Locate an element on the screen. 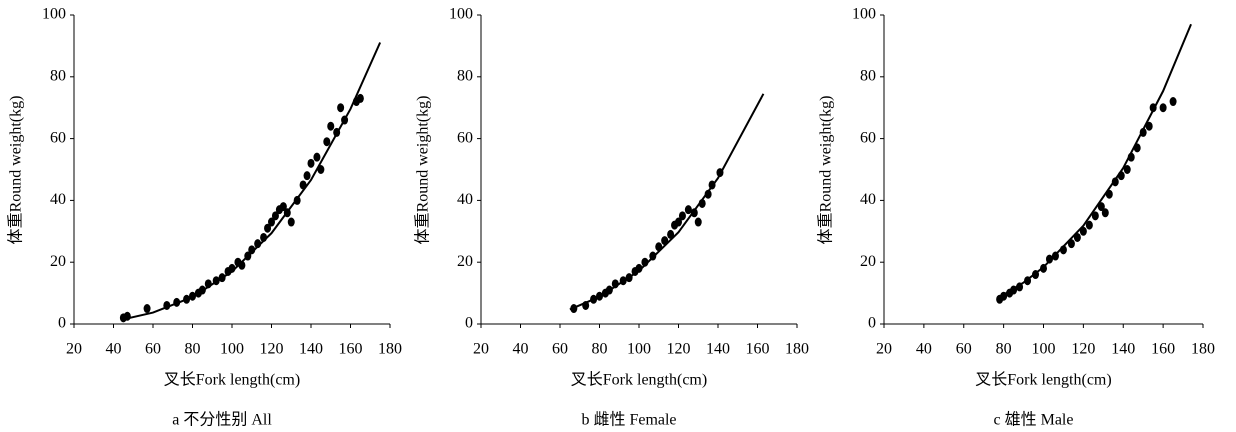 The height and width of the screenshot is (432, 1236). chart-caption: b 雌性 Female is located at coordinates (628, 420).